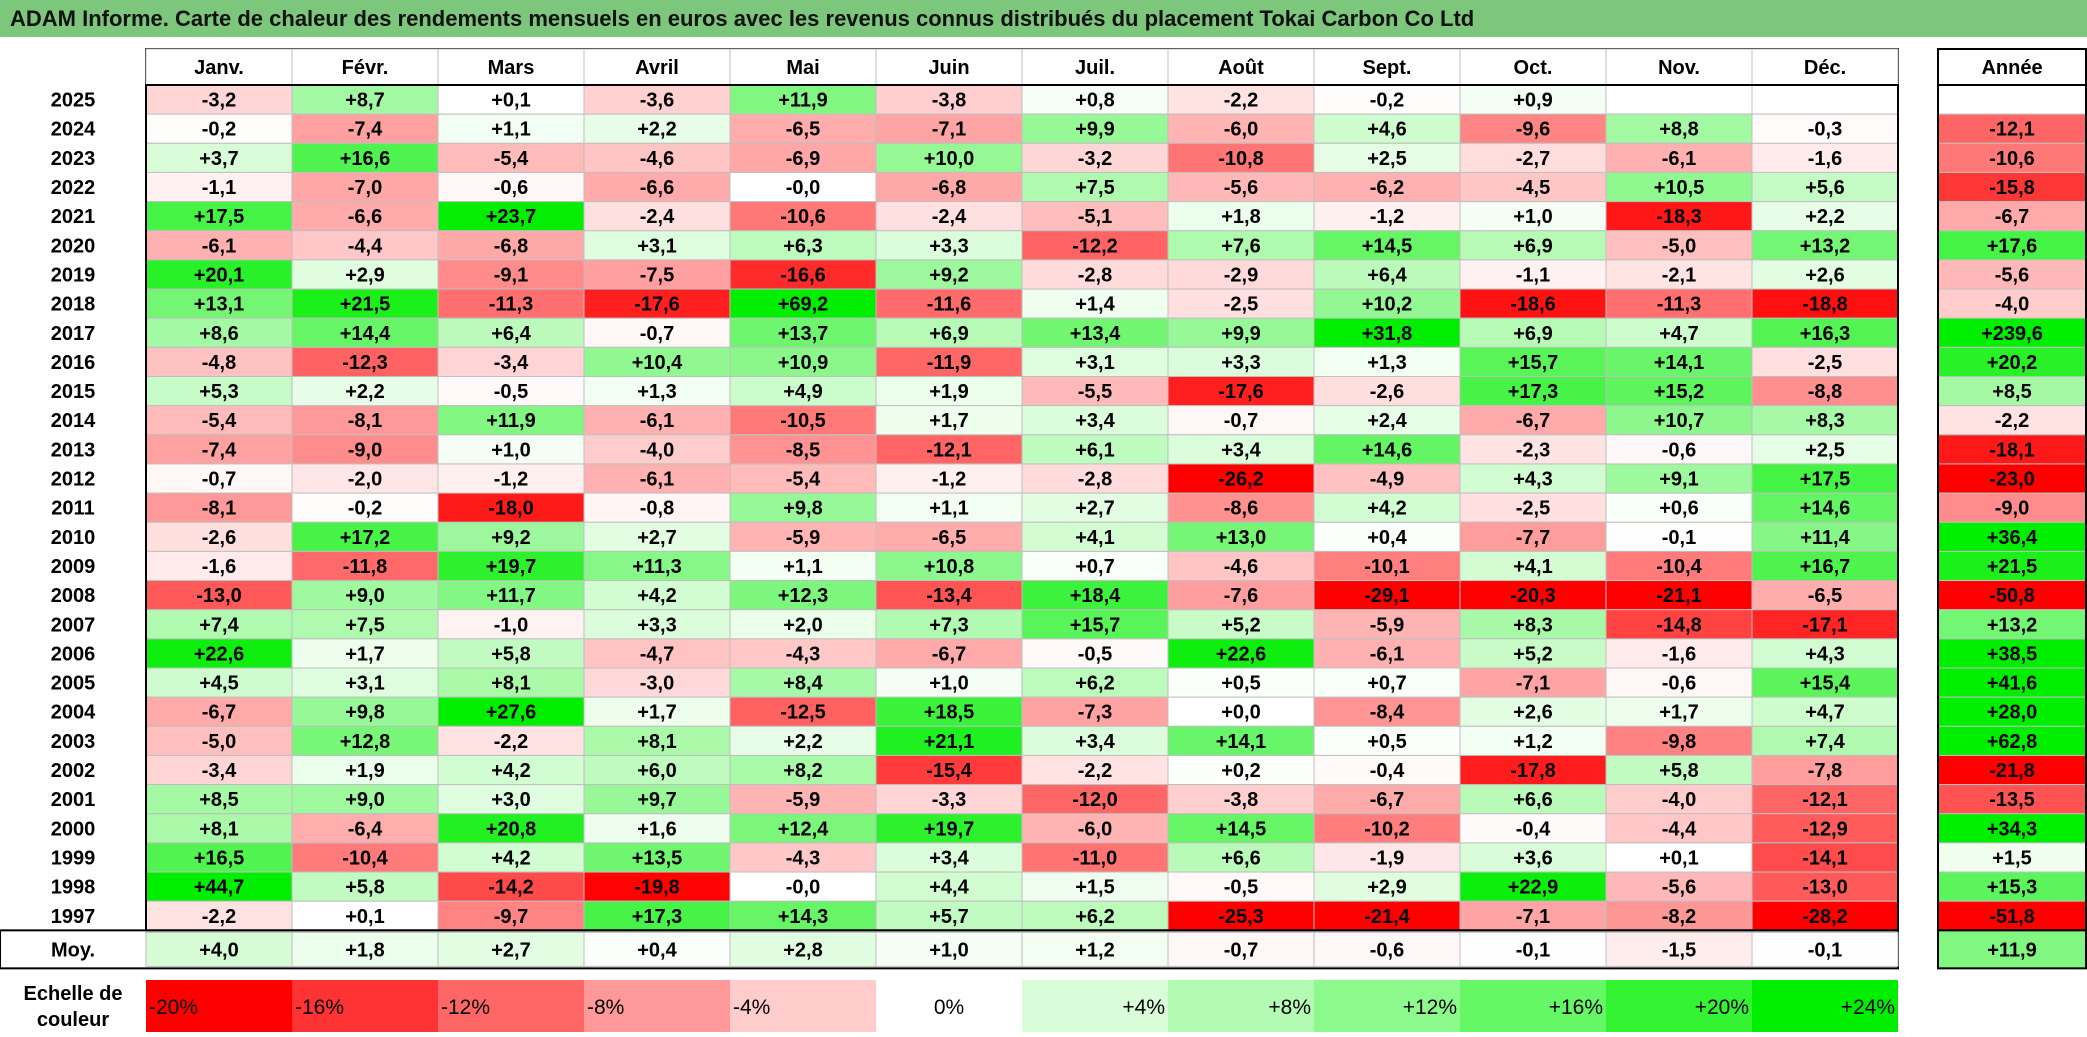  Describe the element at coordinates (803, 363) in the screenshot. I see `cell-value: +10,9` at that location.